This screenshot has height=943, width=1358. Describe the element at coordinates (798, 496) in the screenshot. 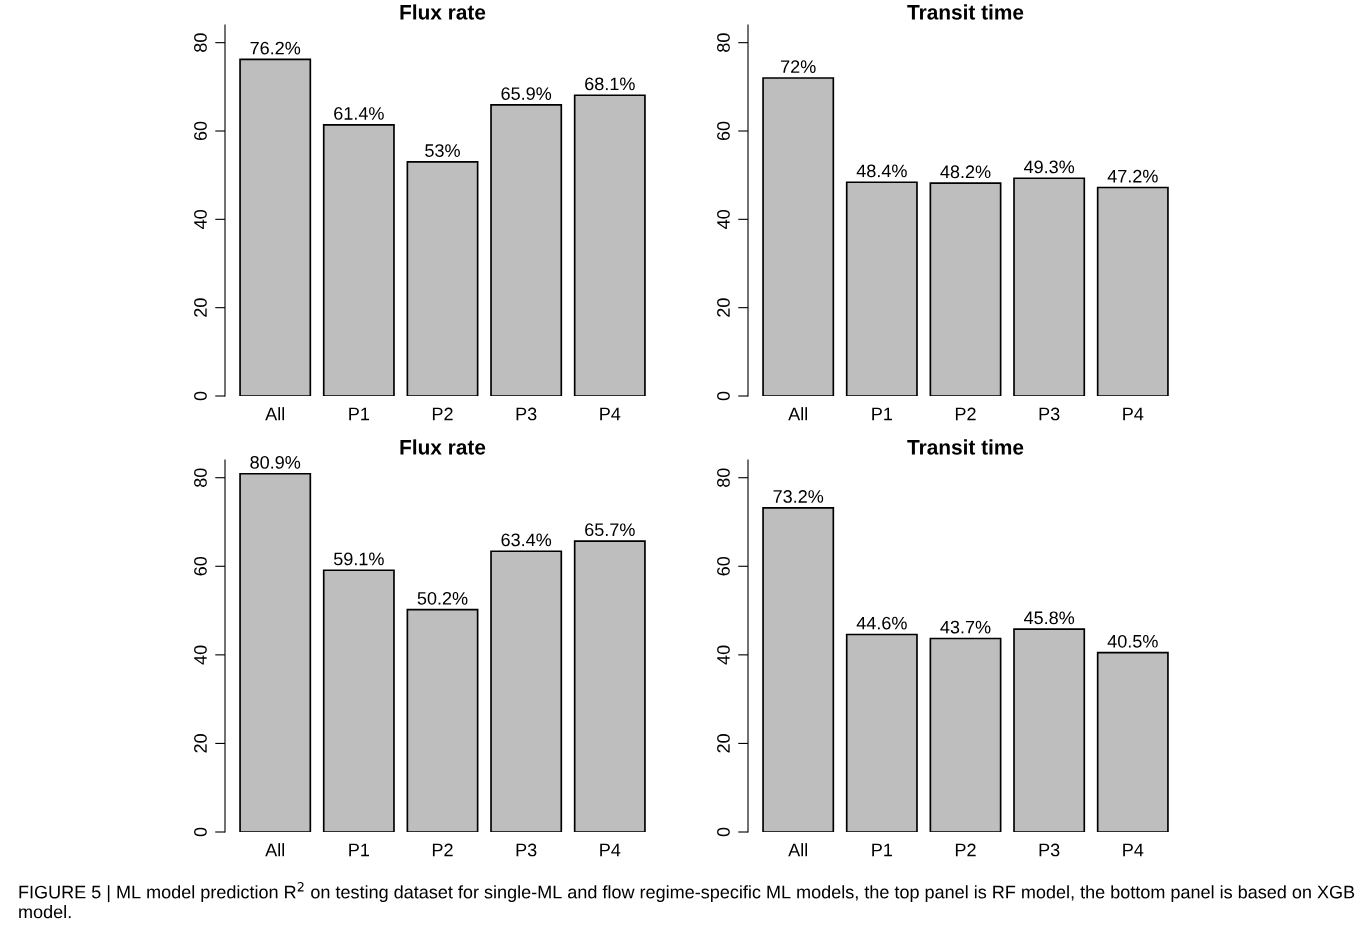

I see `data-label: 73.2%` at that location.